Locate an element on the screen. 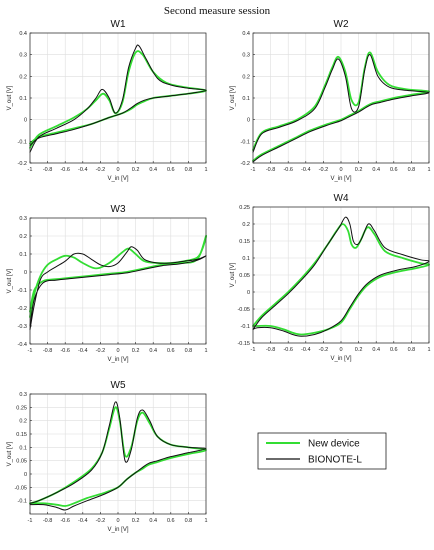 The image size is (434, 550). legend: New device BIONOTE-L is located at coordinates (322, 451).